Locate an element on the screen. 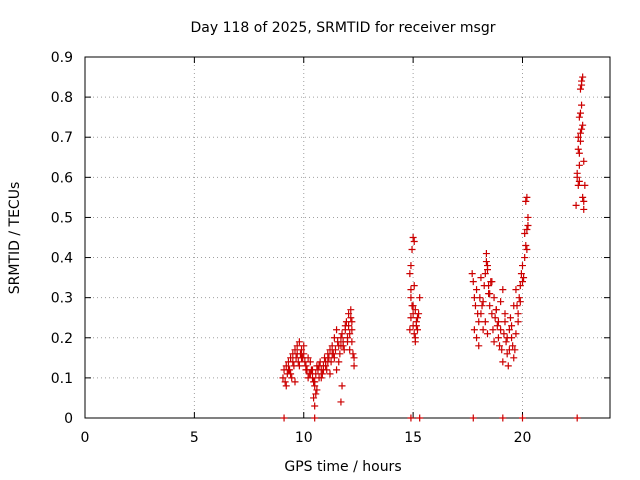  y-tick-label: 0 is located at coordinates (68, 419).